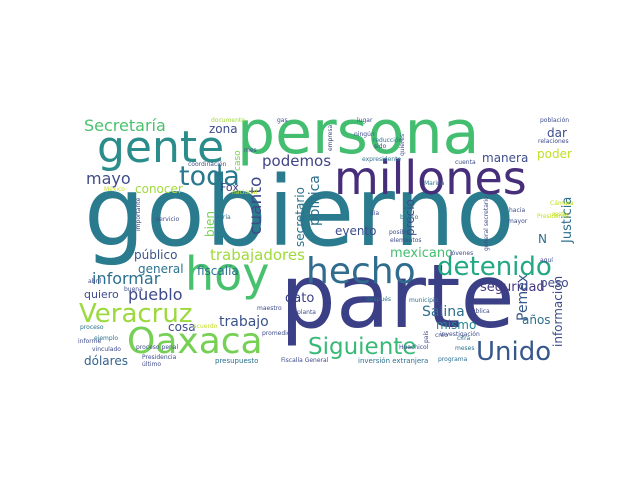 Image resolution: width=640 pixels, height=480 pixels. Describe the element at coordinates (125, 125) in the screenshot. I see `word-secretaria: Secretaría` at that location.